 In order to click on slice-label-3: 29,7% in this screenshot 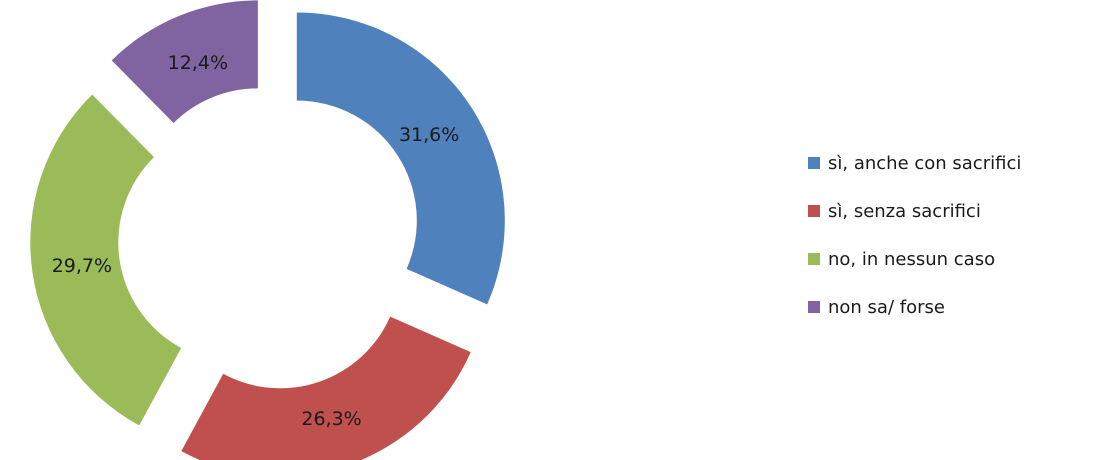, I will do `click(82, 266)`.